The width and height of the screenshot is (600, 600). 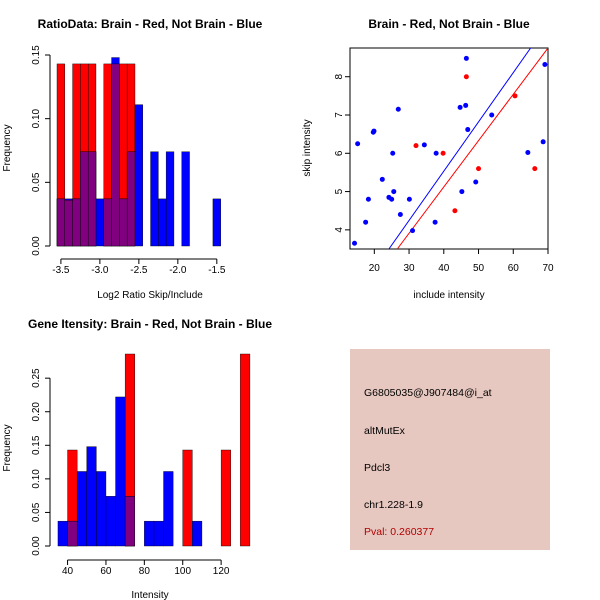 What do you see at coordinates (479, 268) in the screenshot?
I see `x-tick-label: 50` at bounding box center [479, 268].